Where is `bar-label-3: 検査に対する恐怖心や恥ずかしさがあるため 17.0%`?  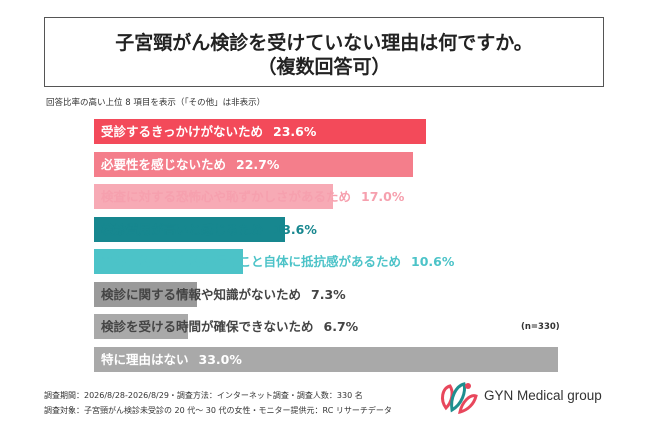 bar-label-3: 検査に対する恐怖心や恥ずかしさがあるため 17.0% is located at coordinates (252, 196).